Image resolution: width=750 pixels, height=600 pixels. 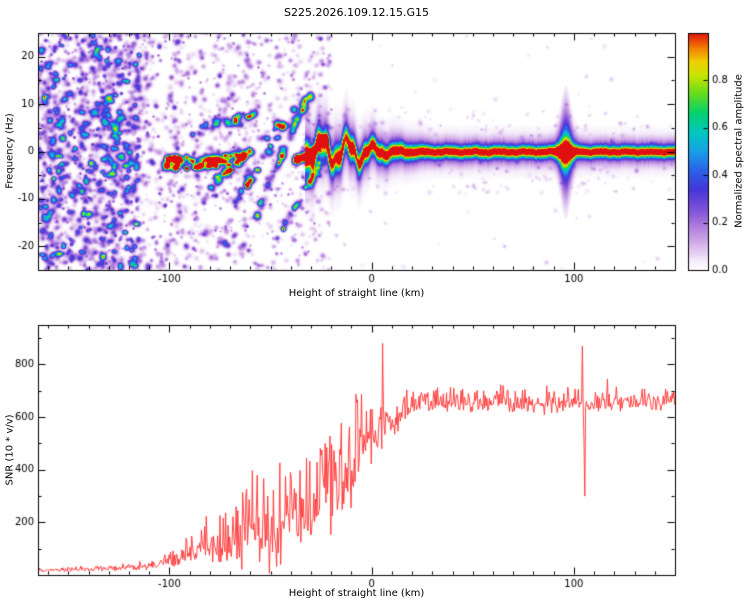 What do you see at coordinates (10, 151) in the screenshot?
I see `frequency-axis-label: Frequency (Hz)` at bounding box center [10, 151].